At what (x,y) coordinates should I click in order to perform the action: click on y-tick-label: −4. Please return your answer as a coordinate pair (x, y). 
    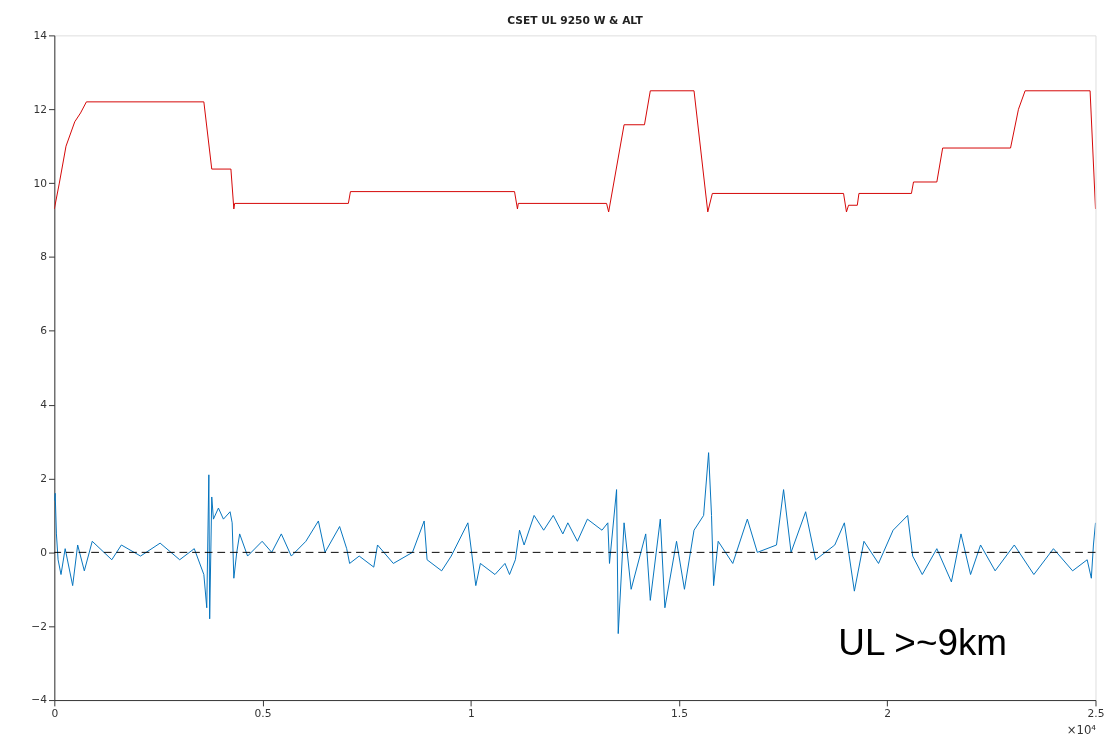
    Looking at the image, I should click on (39, 700).